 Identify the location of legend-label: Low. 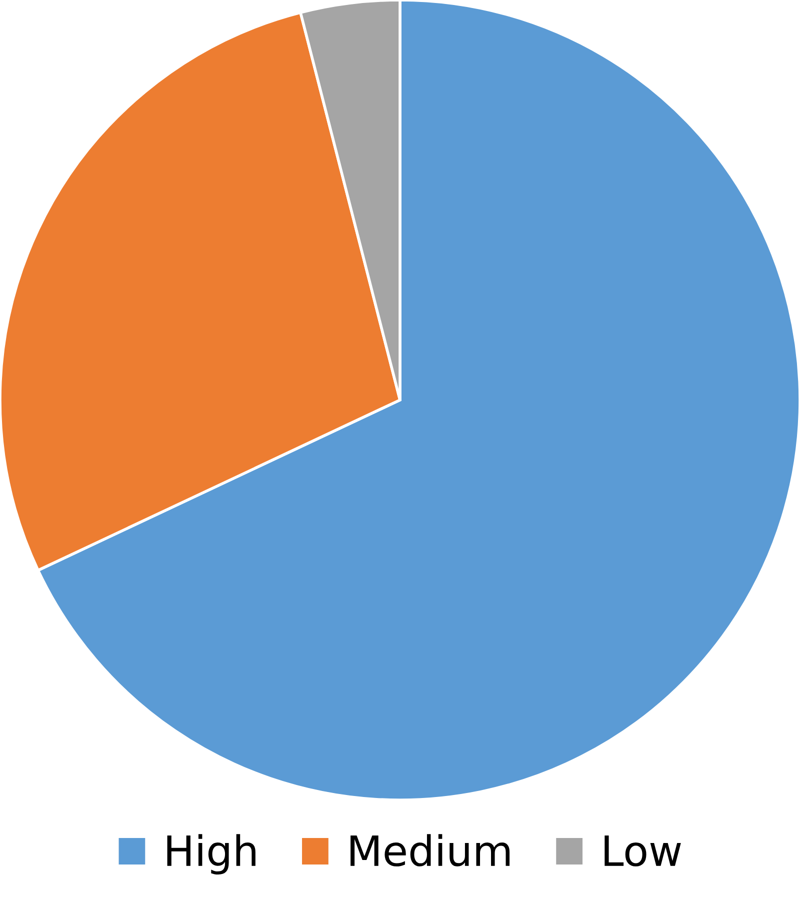
(642, 850).